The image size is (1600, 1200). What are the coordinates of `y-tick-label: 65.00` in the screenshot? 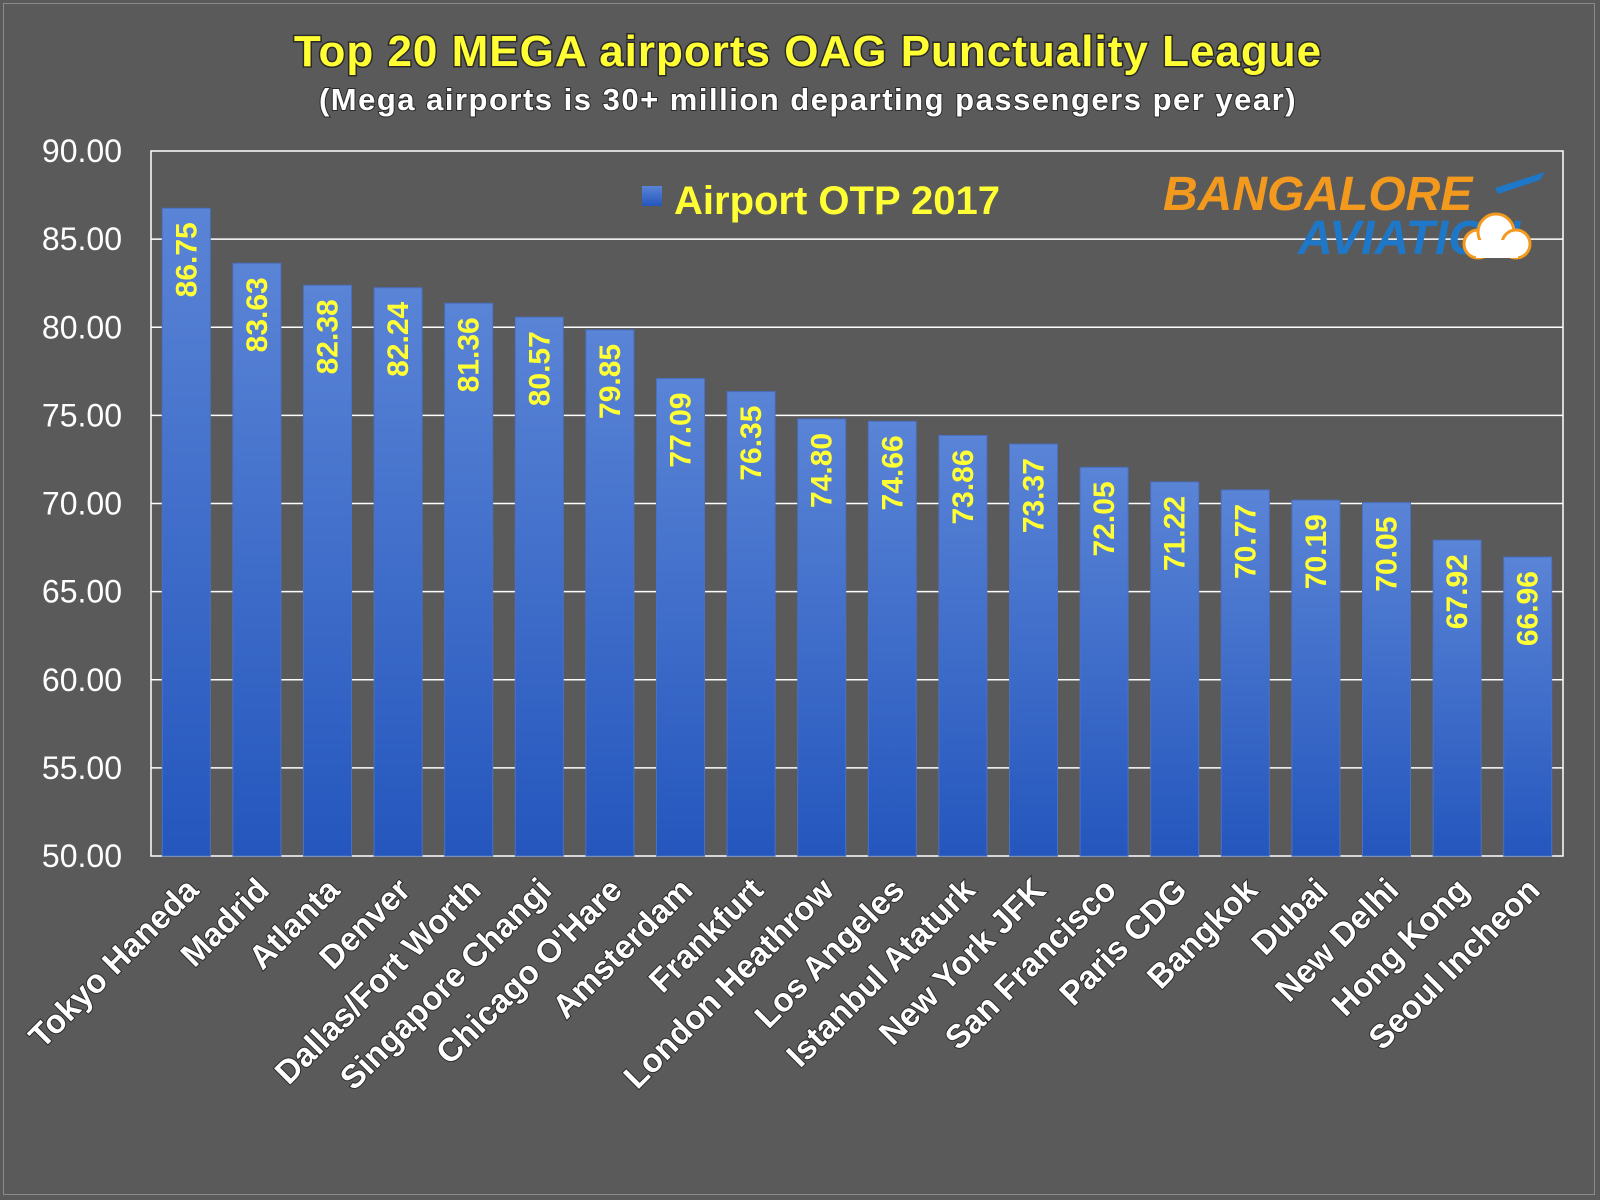 It's located at (82, 592).